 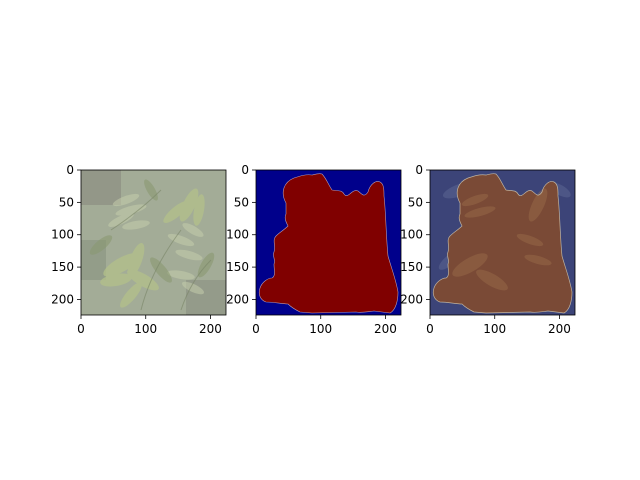 I want to click on panel-overlay: 0 100 200 0 50 100 150 200, so click(x=488, y=249).